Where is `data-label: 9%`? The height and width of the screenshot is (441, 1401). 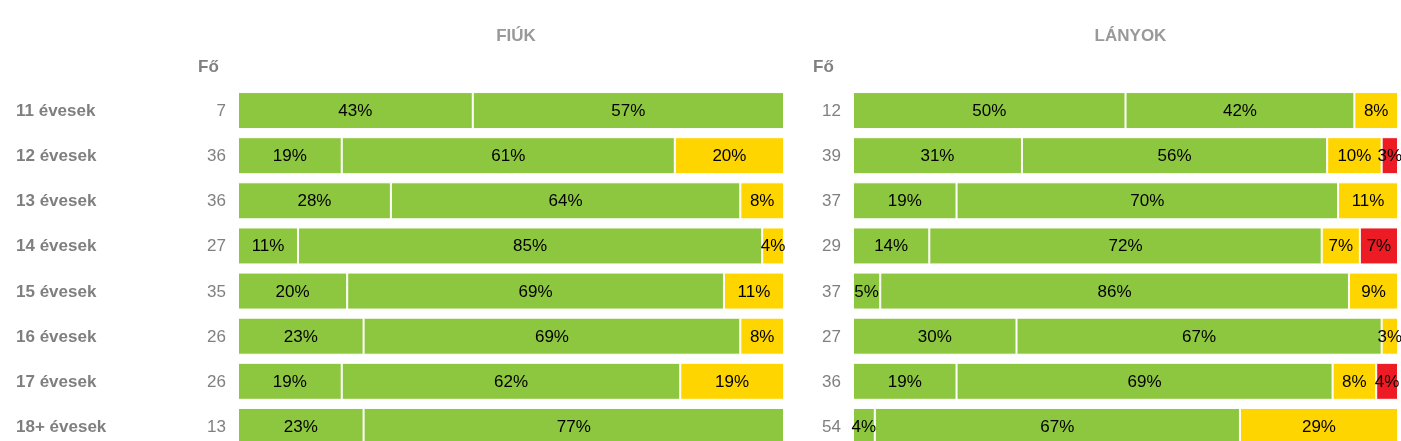
data-label: 9% is located at coordinates (1373, 291).